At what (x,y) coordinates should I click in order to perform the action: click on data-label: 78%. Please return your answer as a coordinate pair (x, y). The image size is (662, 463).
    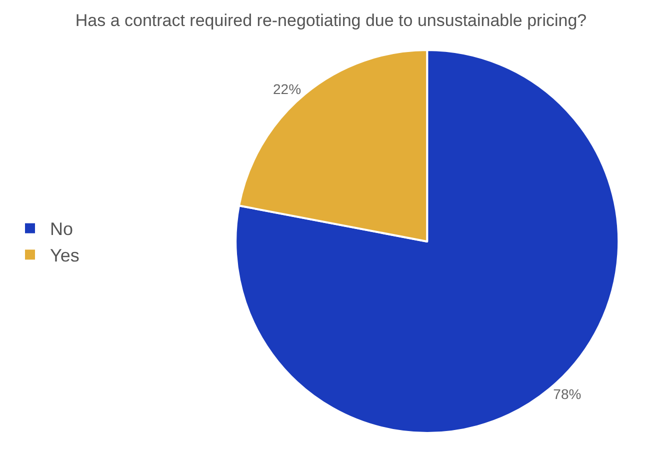
    Looking at the image, I should click on (567, 394).